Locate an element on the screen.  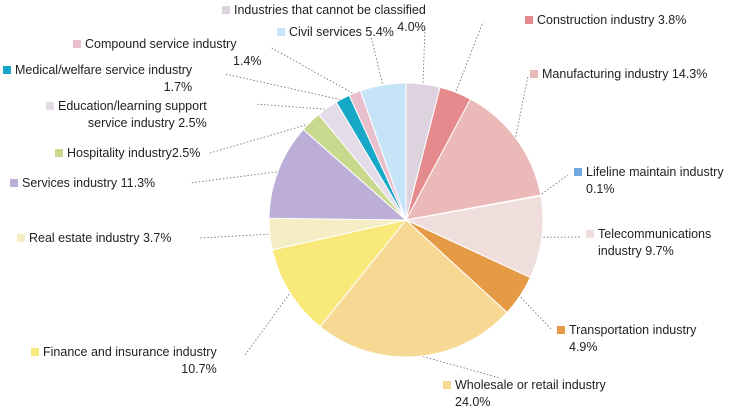
label-manufacturing: Manufacturing industry 14.3% is located at coordinates (618, 74).